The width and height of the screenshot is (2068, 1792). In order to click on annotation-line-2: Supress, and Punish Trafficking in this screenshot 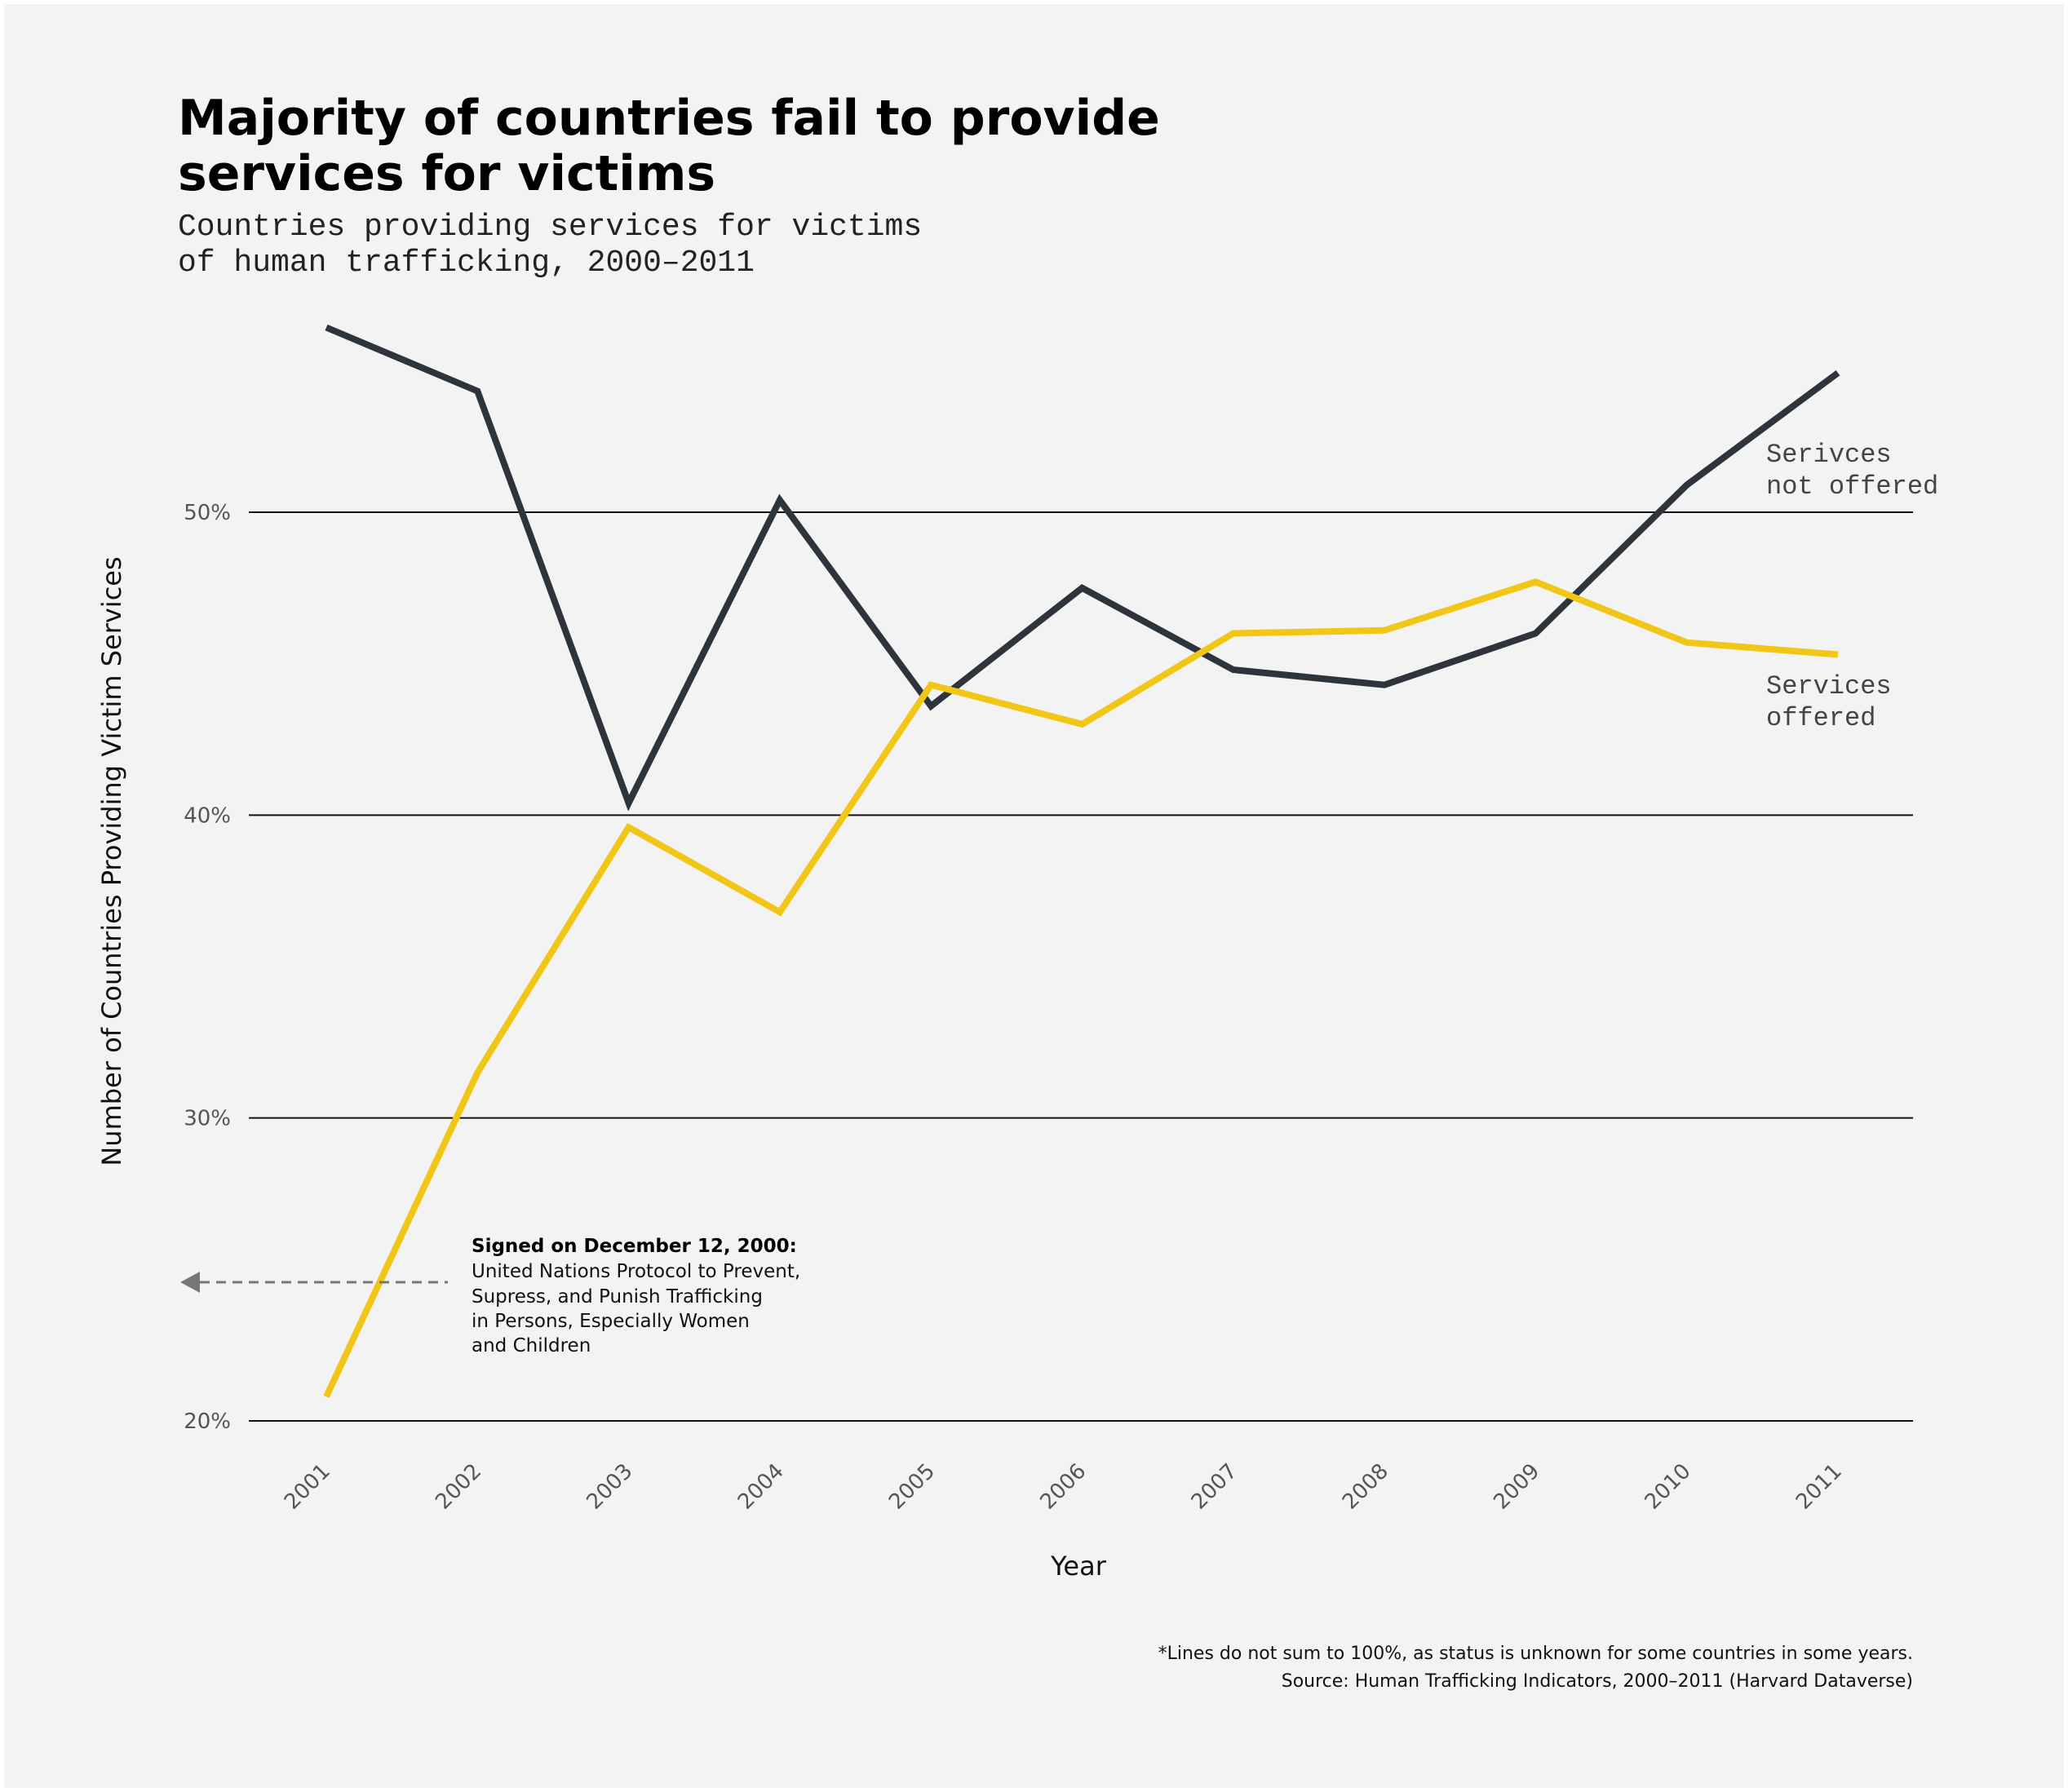, I will do `click(617, 1296)`.